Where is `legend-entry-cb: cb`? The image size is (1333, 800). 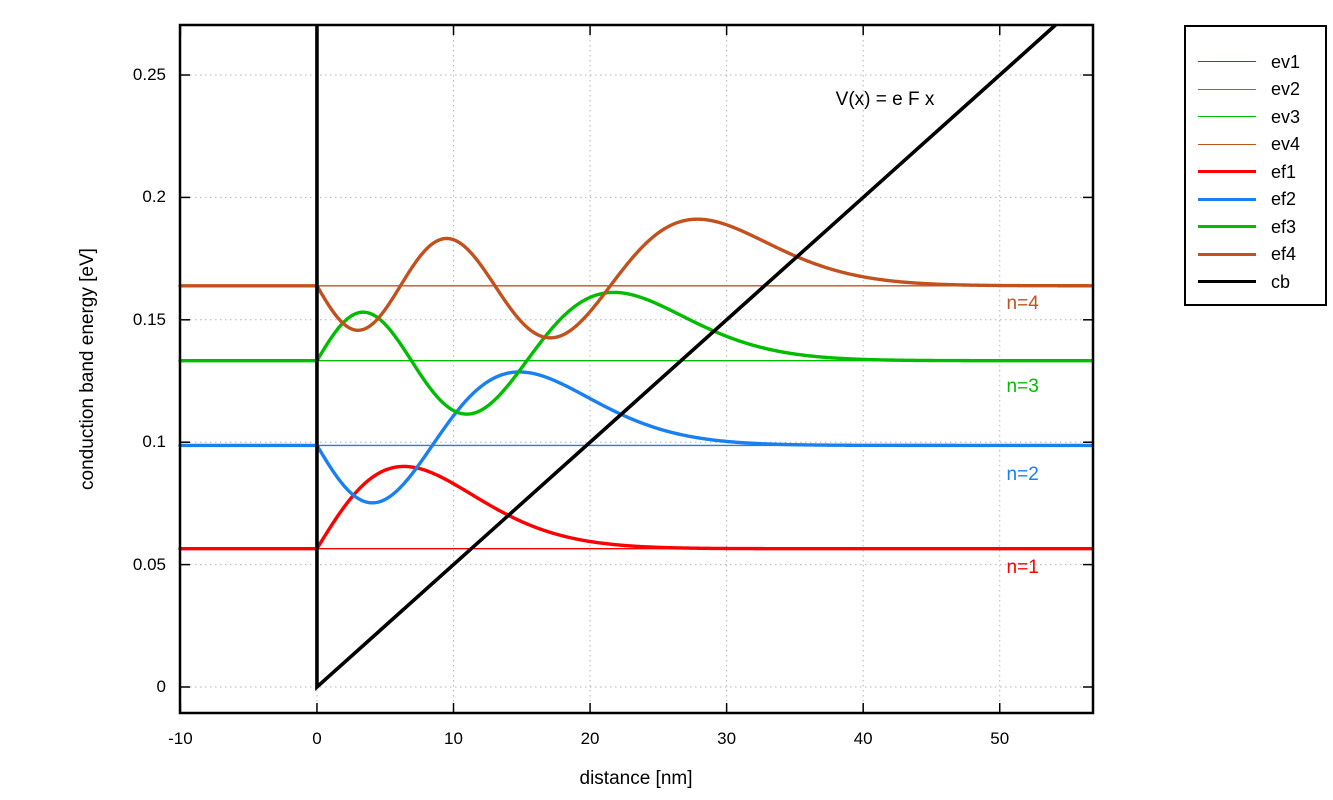
legend-entry-cb: cb is located at coordinates (1255, 282).